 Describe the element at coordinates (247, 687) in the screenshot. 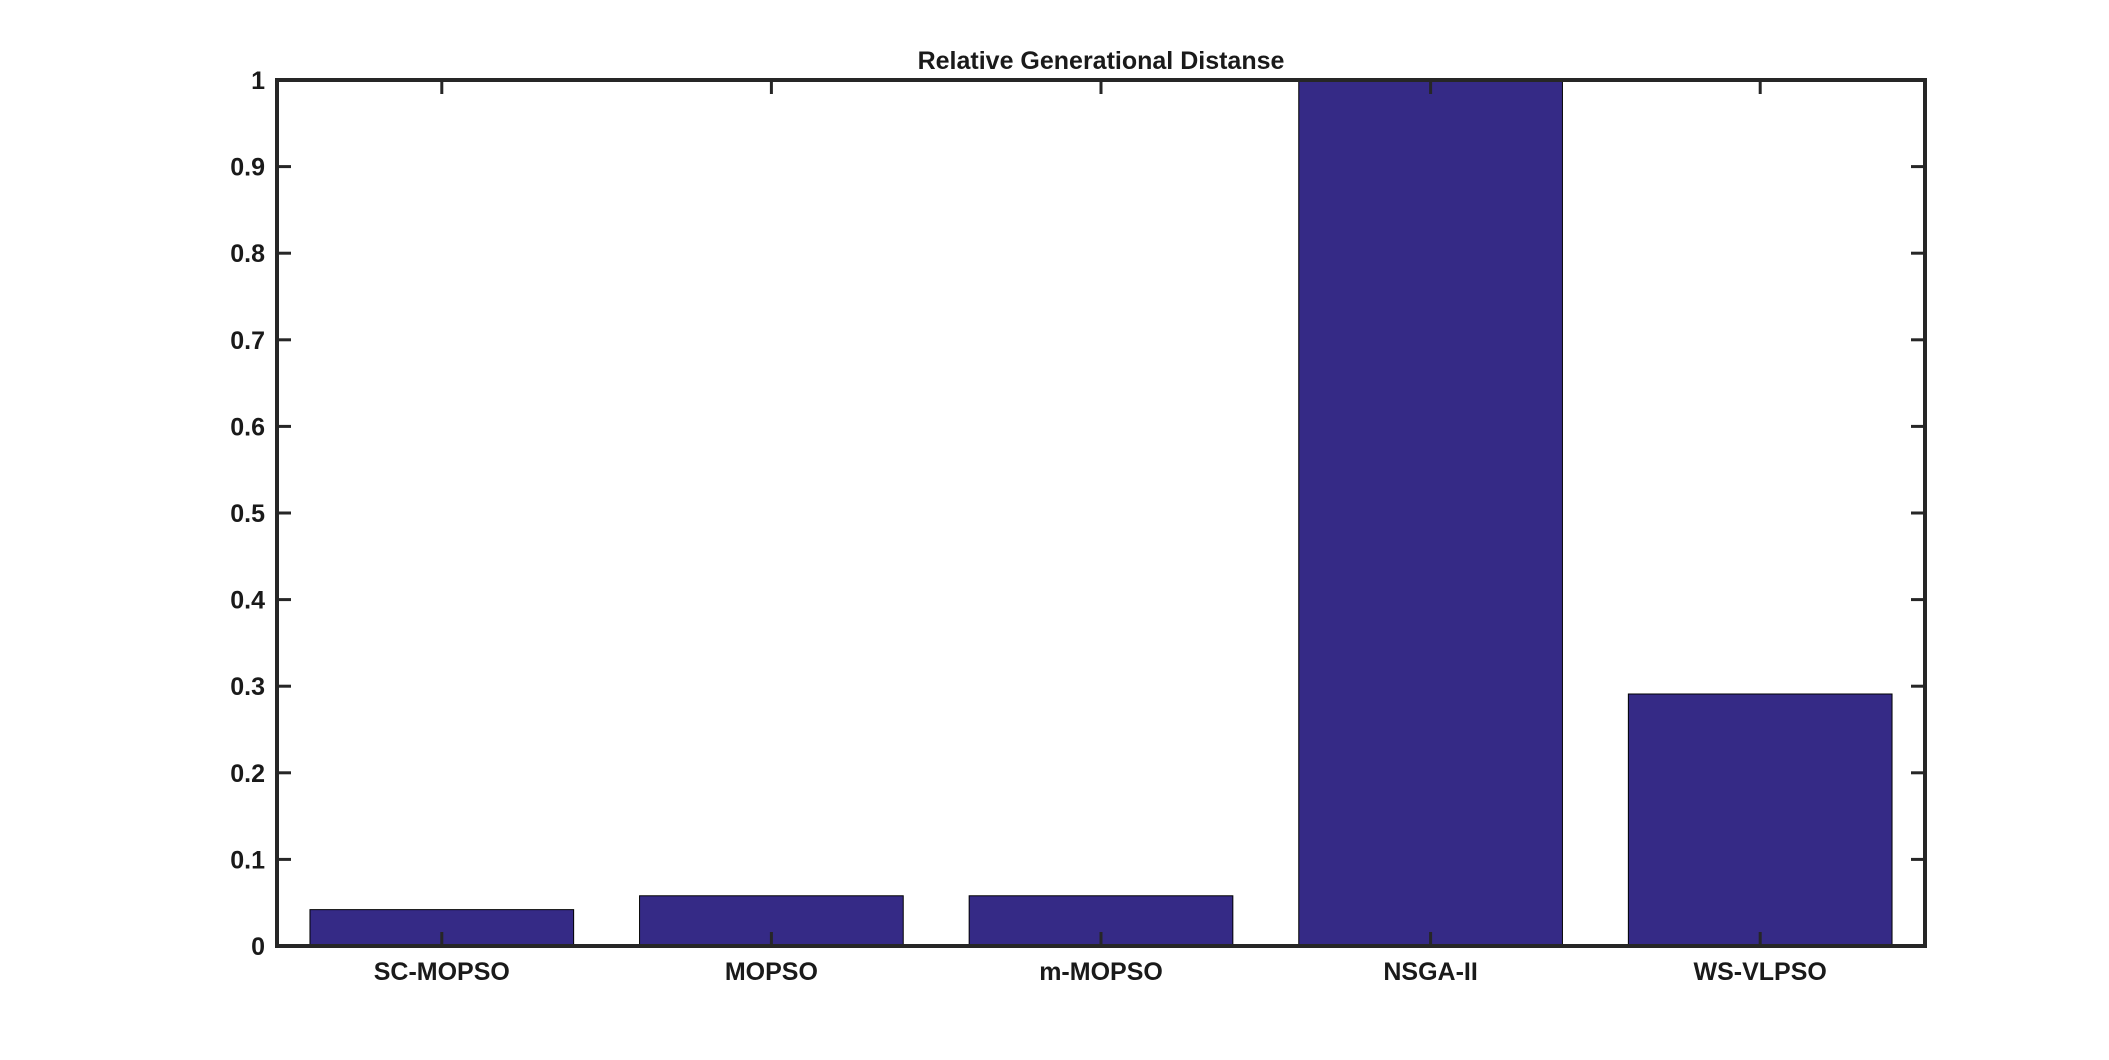

I see `y-tick-label: 0.3` at that location.